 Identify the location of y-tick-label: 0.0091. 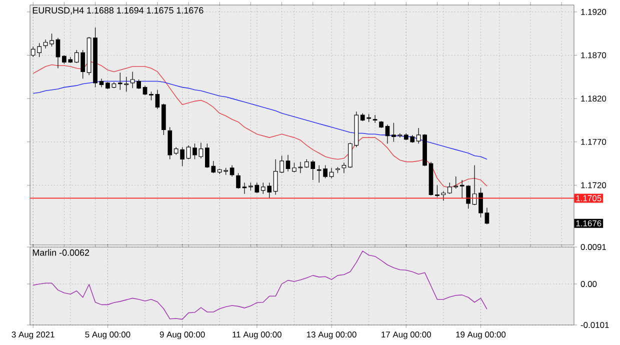
(593, 247).